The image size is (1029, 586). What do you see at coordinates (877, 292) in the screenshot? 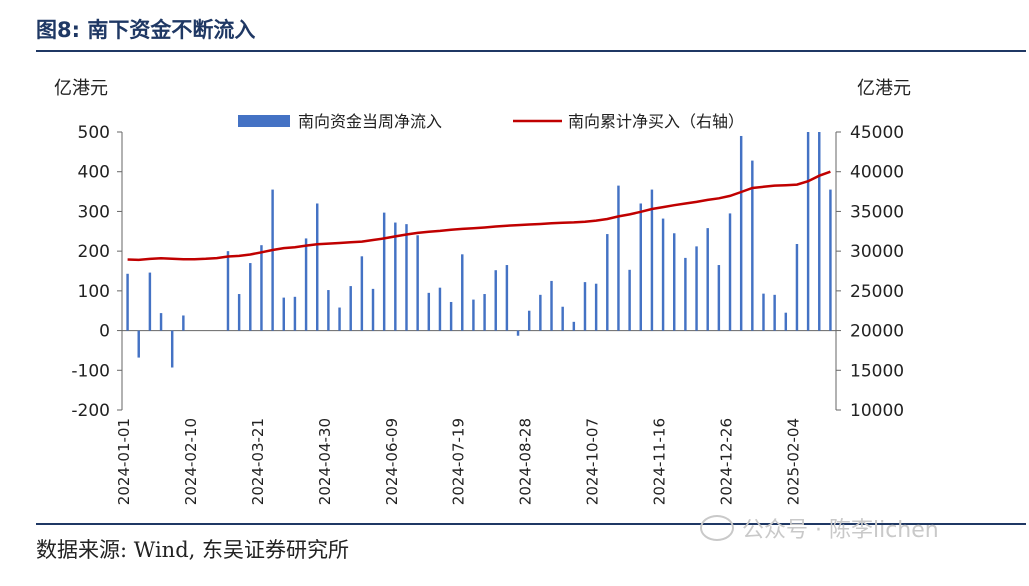
I see `y-right-tick-label: 25000` at bounding box center [877, 292].